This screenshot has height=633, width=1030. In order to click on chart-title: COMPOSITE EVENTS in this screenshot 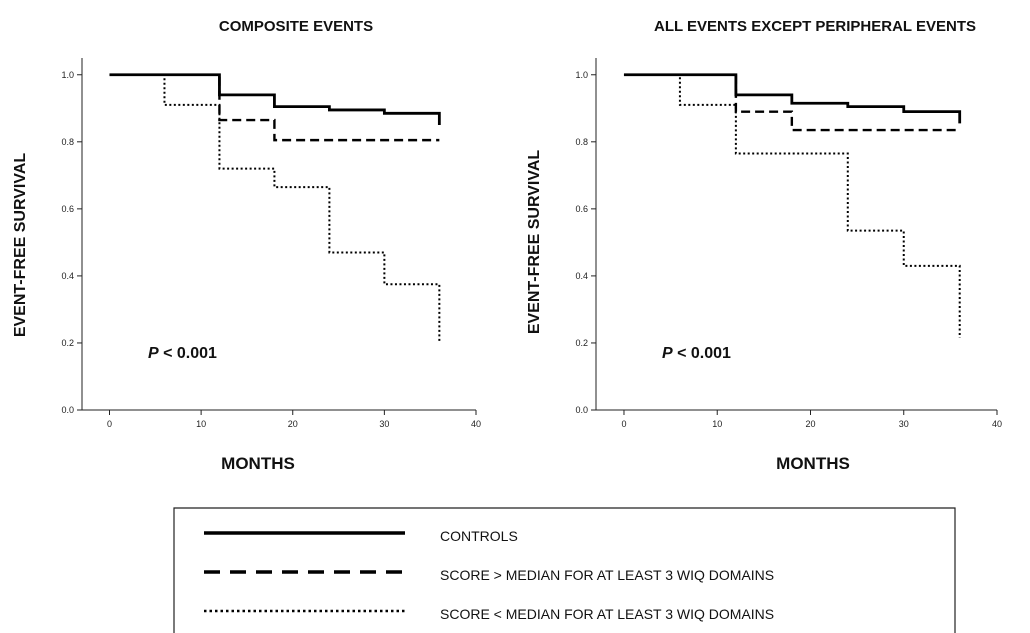, I will do `click(296, 26)`.